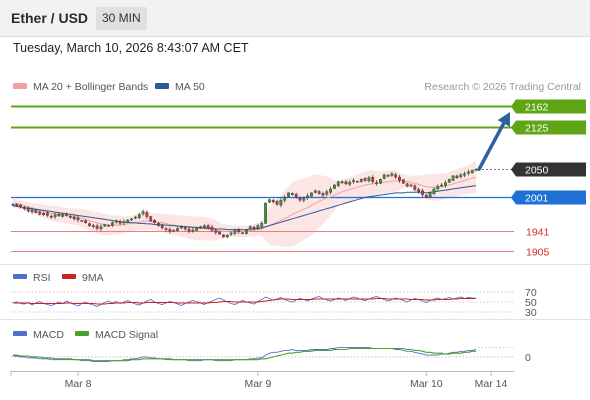  What do you see at coordinates (548, 179) in the screenshot?
I see `price-level-labels: 2162 2125 2050 2001 1941 1905` at bounding box center [548, 179].